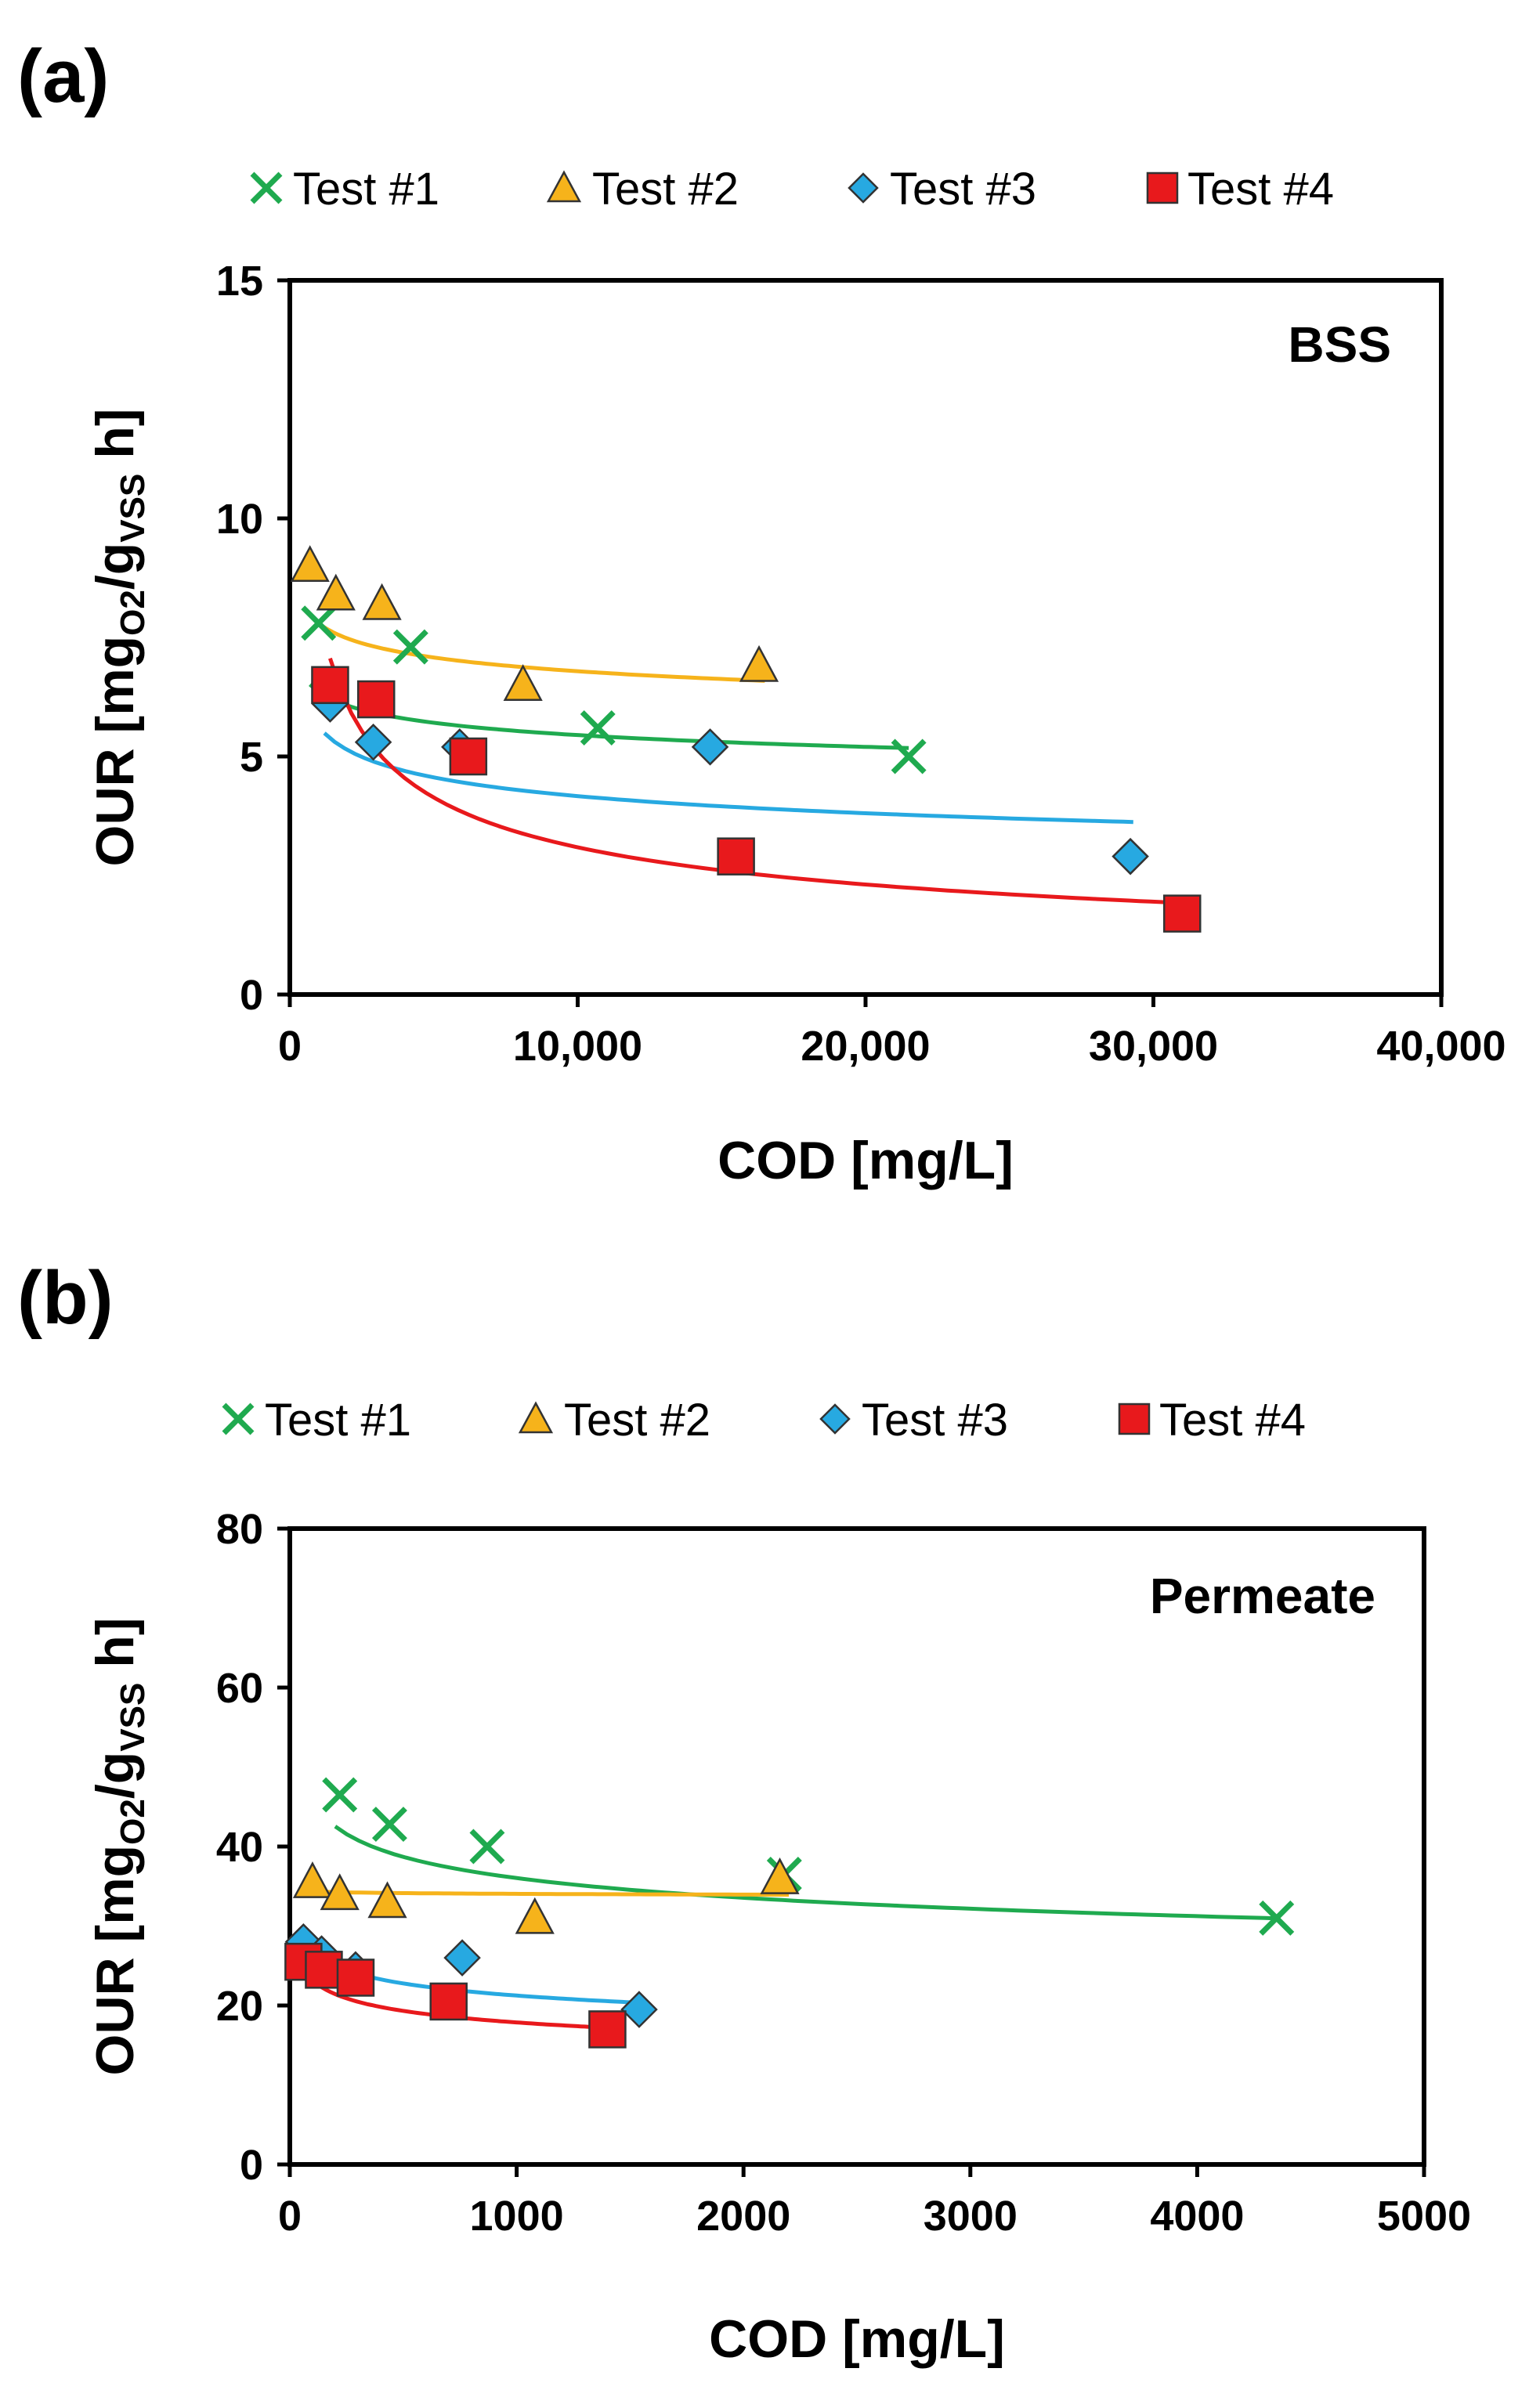 Image resolution: width=1529 pixels, height=2408 pixels. I want to click on panel-a-legend: Test #1 Test #2 Test #3 Test #4, so click(792, 189).